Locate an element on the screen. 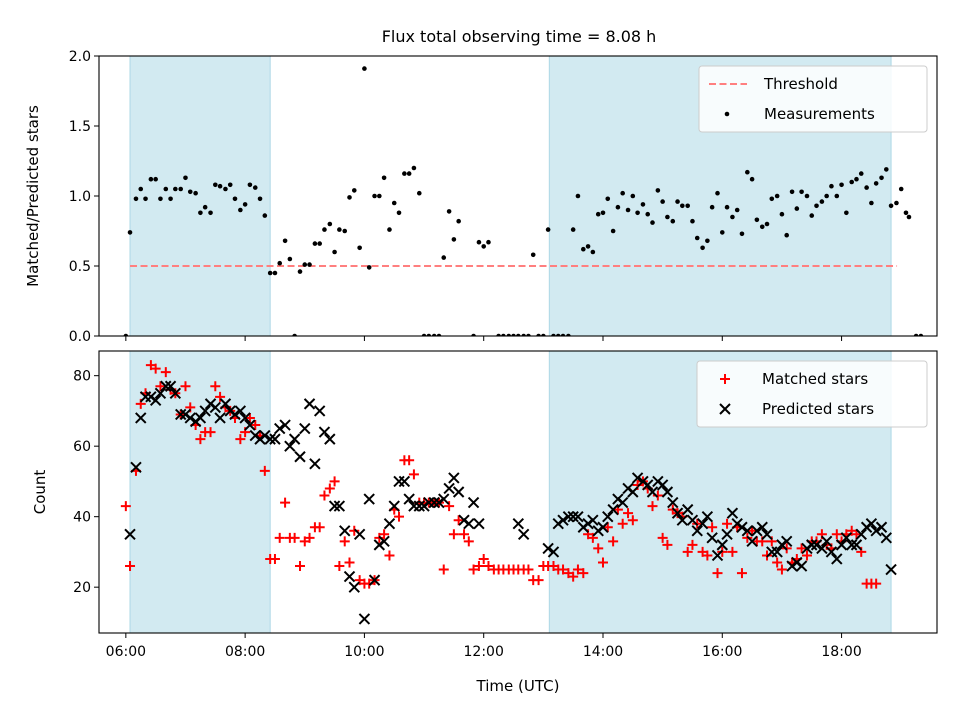  x-axis-label: Time (UTC) is located at coordinates (518, 686).